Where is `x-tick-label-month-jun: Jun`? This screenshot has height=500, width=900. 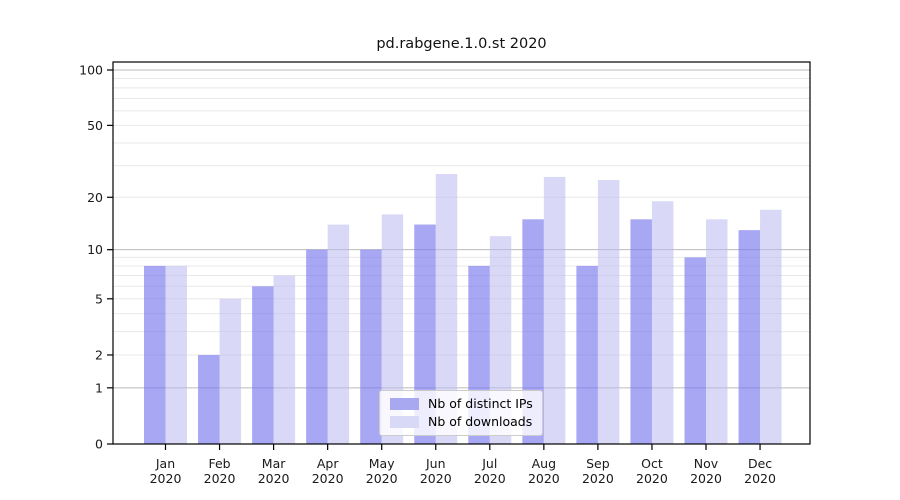 x-tick-label-month-jun: Jun is located at coordinates (435, 463).